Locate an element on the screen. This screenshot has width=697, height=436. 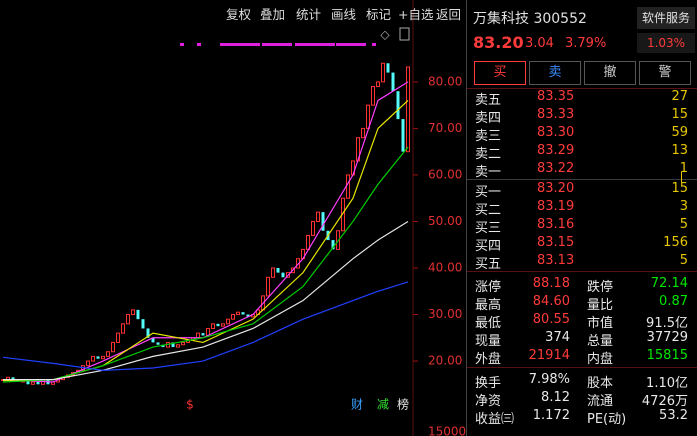
stat-row: 换手 7.98% 股本 1.10亿 is located at coordinates (582, 381).